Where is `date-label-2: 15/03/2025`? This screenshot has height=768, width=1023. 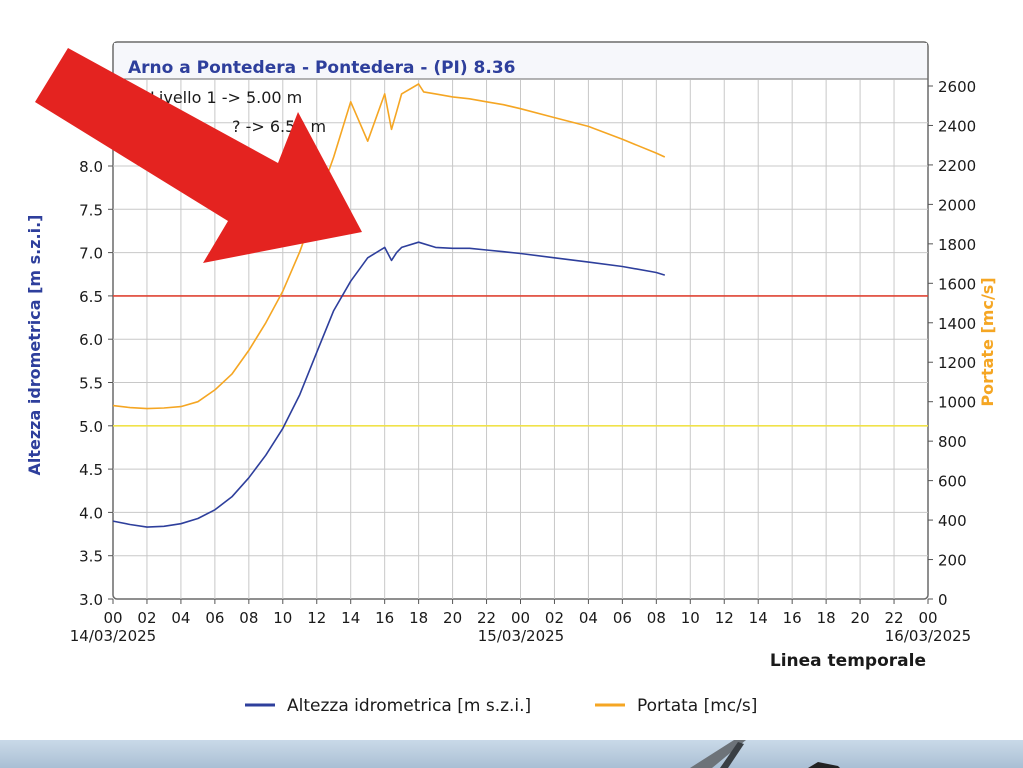 date-label-2: 15/03/2025 is located at coordinates (521, 636).